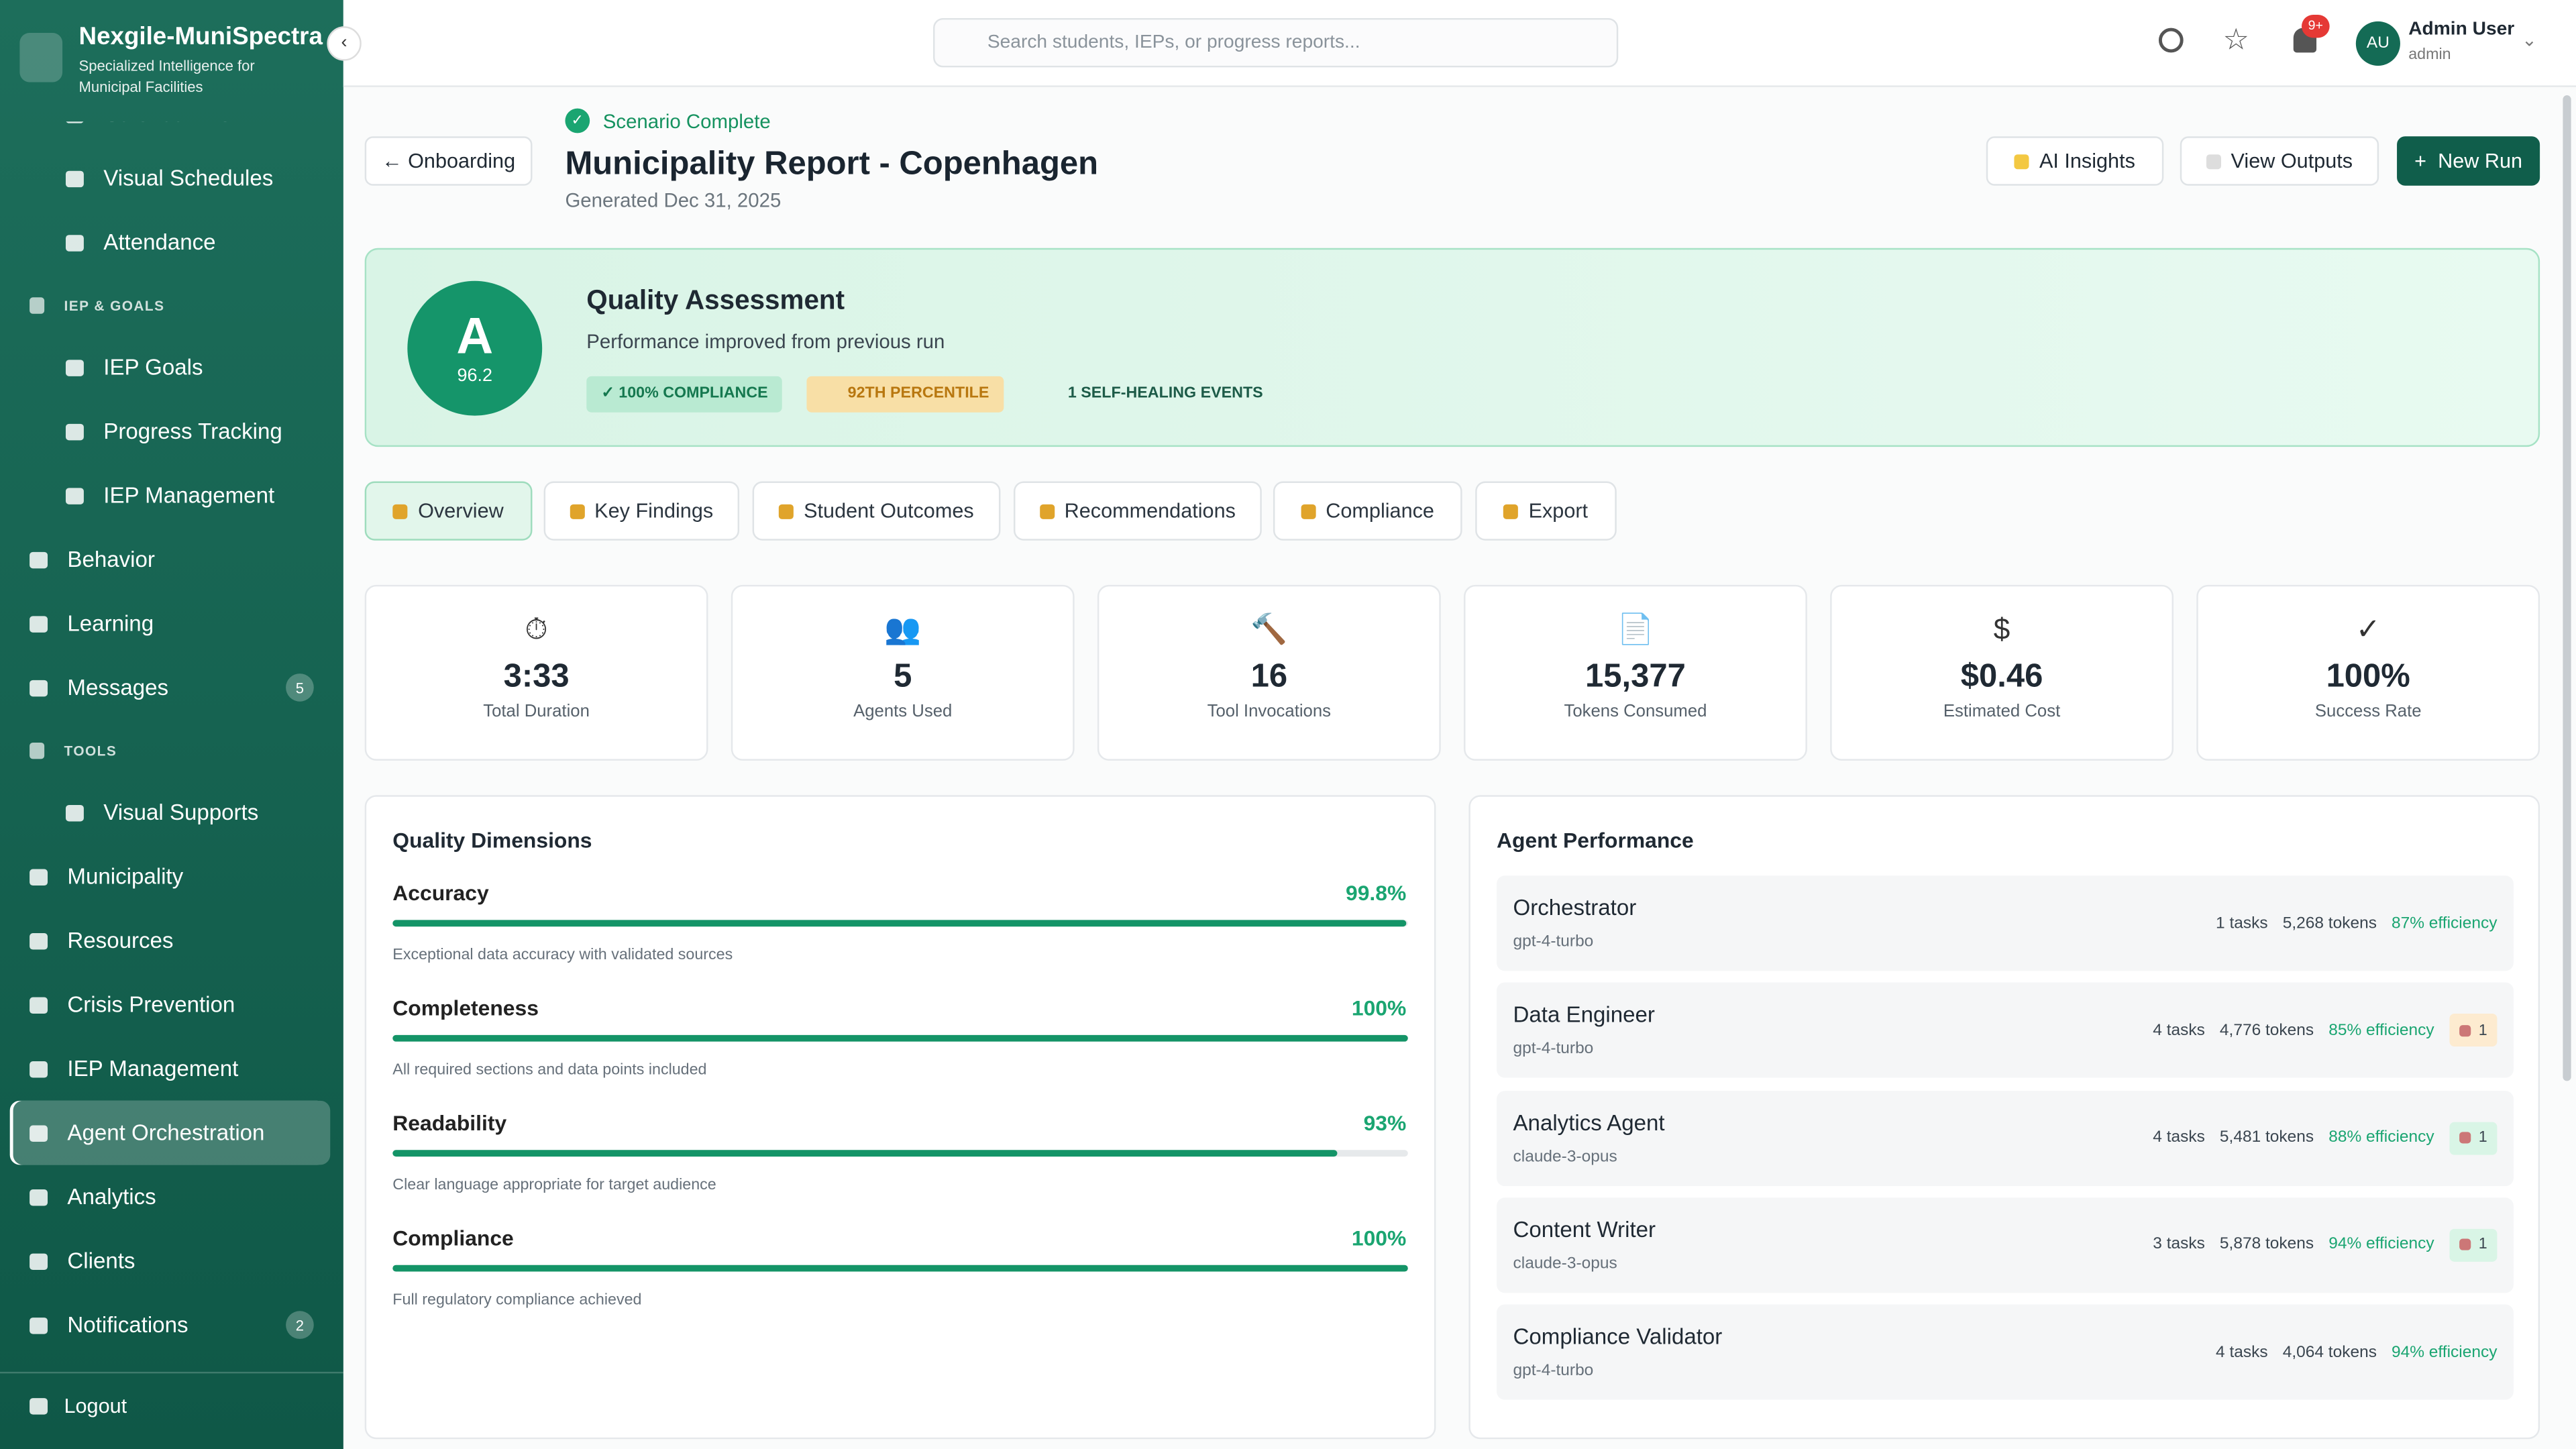 The image size is (2576, 1449). What do you see at coordinates (2468, 161) in the screenshot?
I see `new-run-button: + New Run` at bounding box center [2468, 161].